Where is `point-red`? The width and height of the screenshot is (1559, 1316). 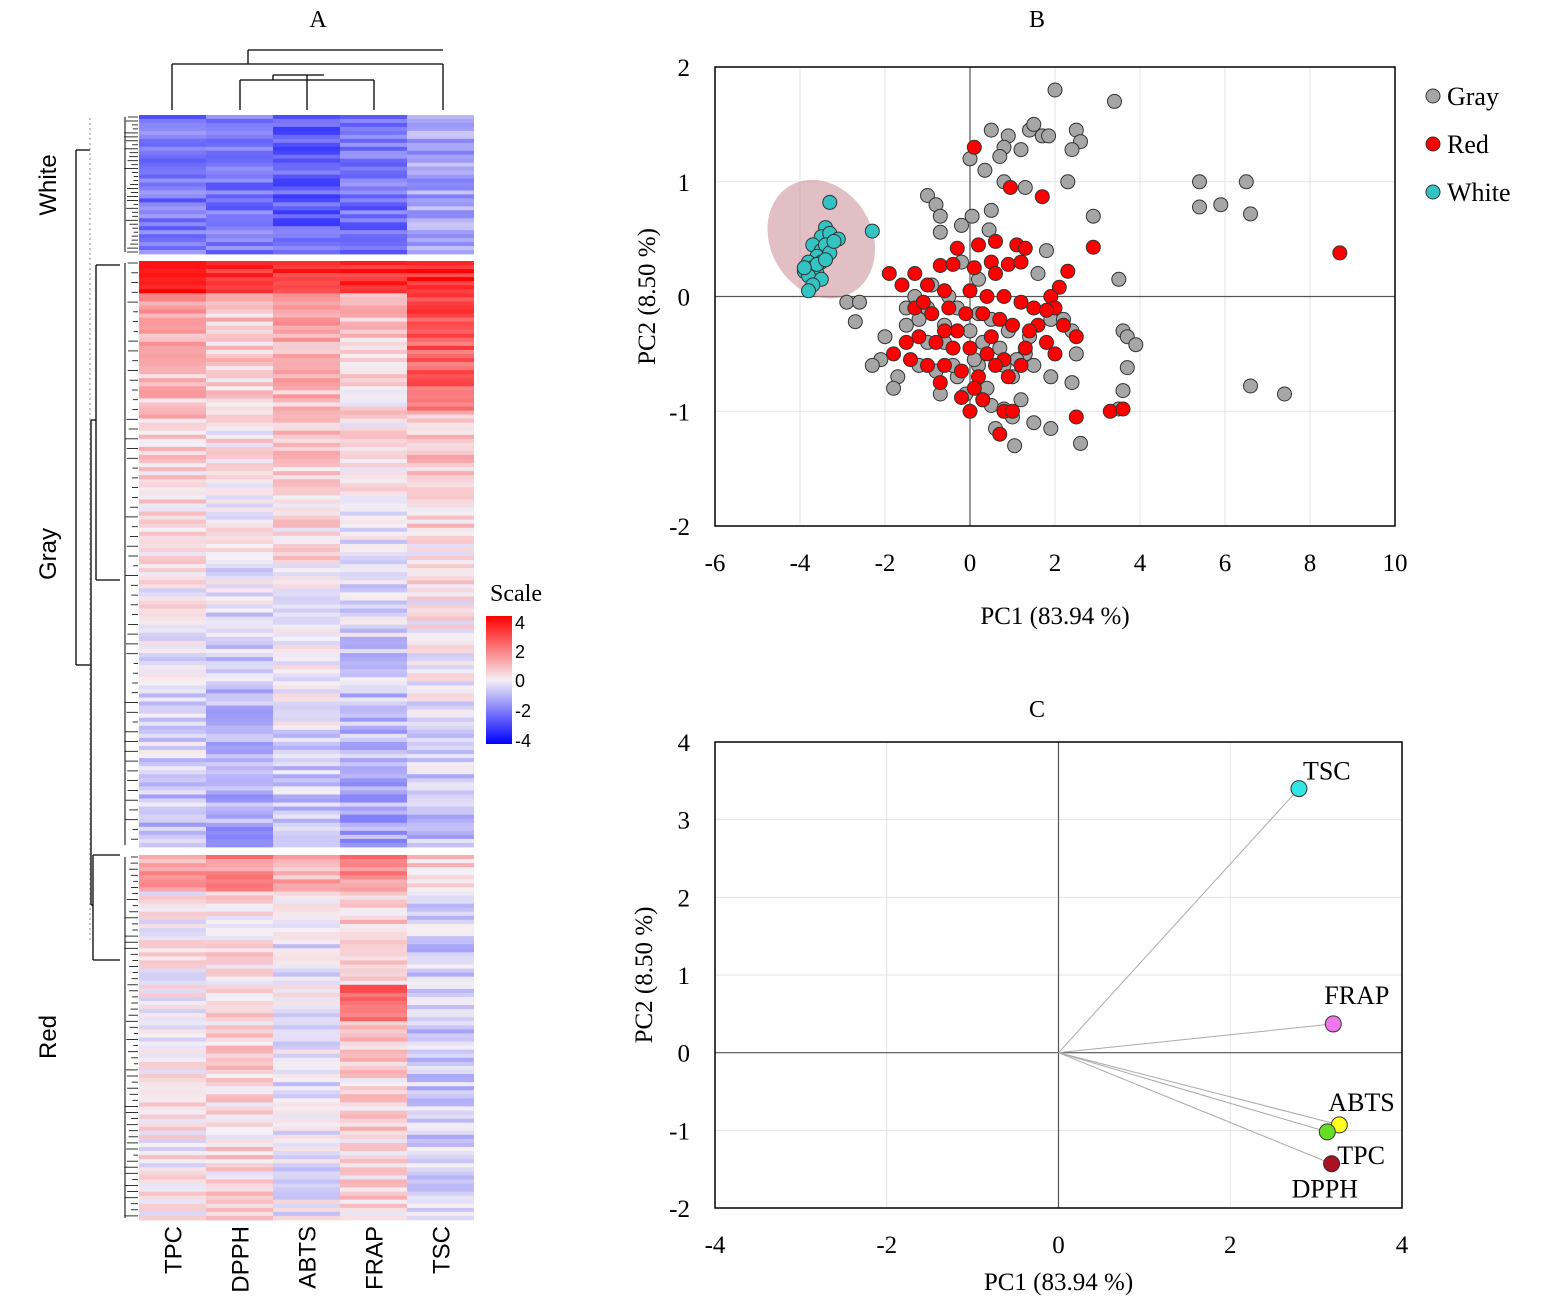
point-red is located at coordinates (1025, 348).